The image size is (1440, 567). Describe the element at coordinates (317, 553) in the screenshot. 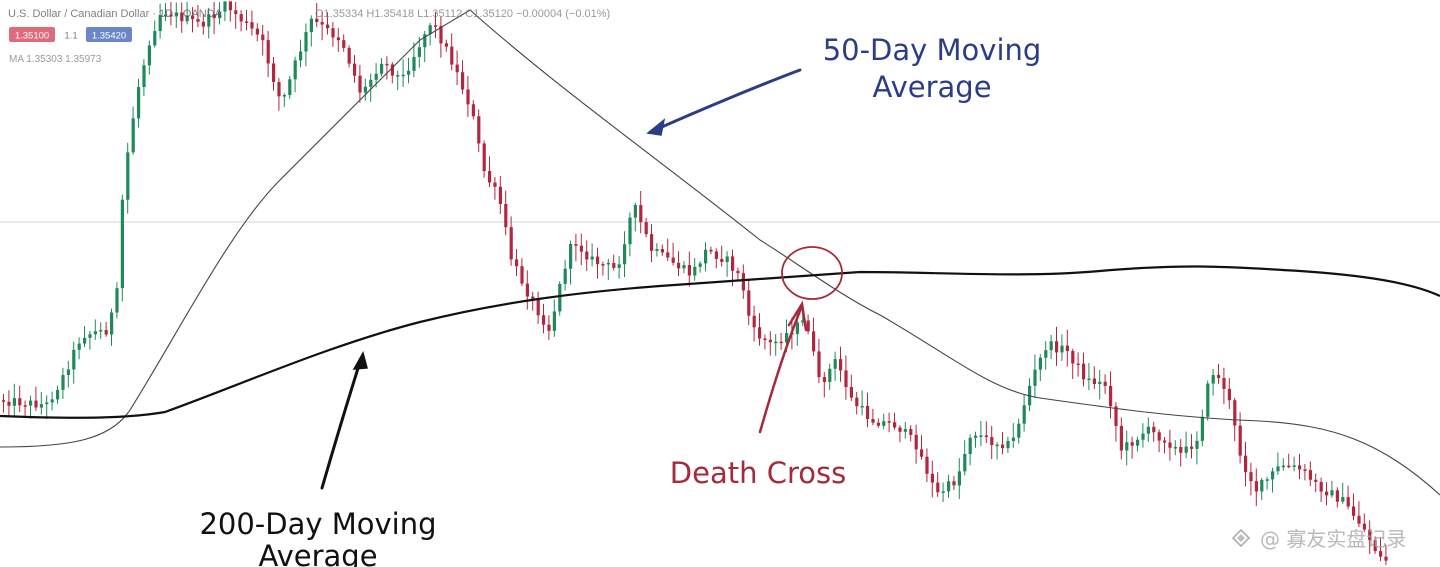

I see `ma200-label-line2: Average` at that location.